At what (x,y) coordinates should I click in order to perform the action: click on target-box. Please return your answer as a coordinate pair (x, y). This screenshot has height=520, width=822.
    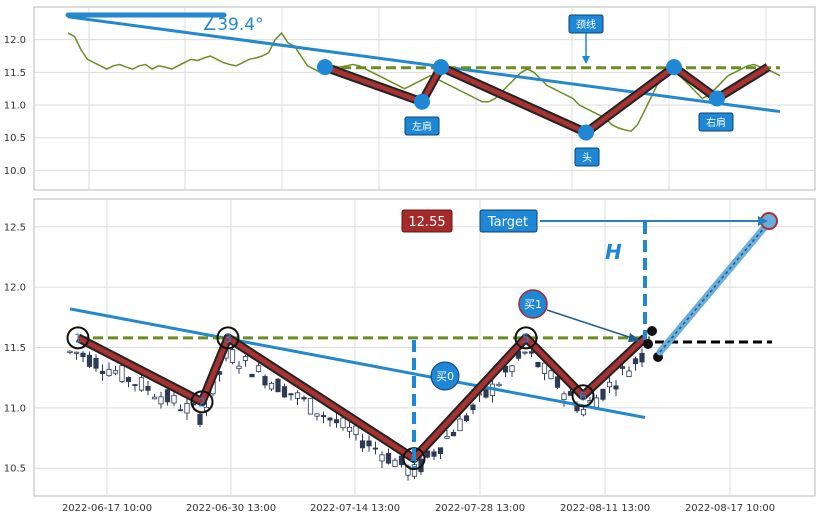
    Looking at the image, I should click on (508, 221).